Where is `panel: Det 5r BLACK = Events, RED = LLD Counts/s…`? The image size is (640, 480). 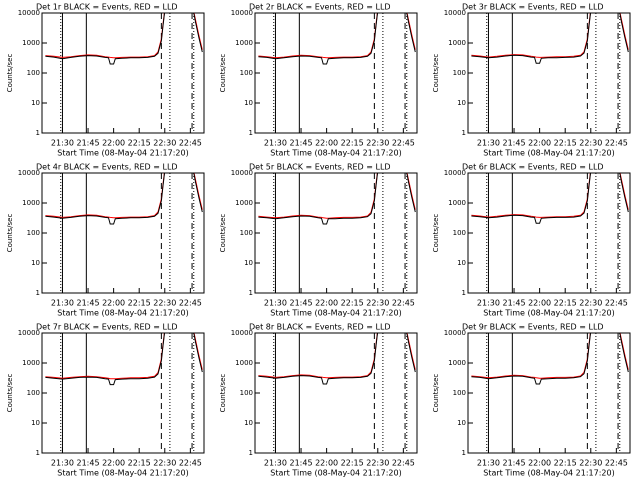
panel: Det 5r BLACK = Events, RED = LLD Counts/s… is located at coordinates (318, 240).